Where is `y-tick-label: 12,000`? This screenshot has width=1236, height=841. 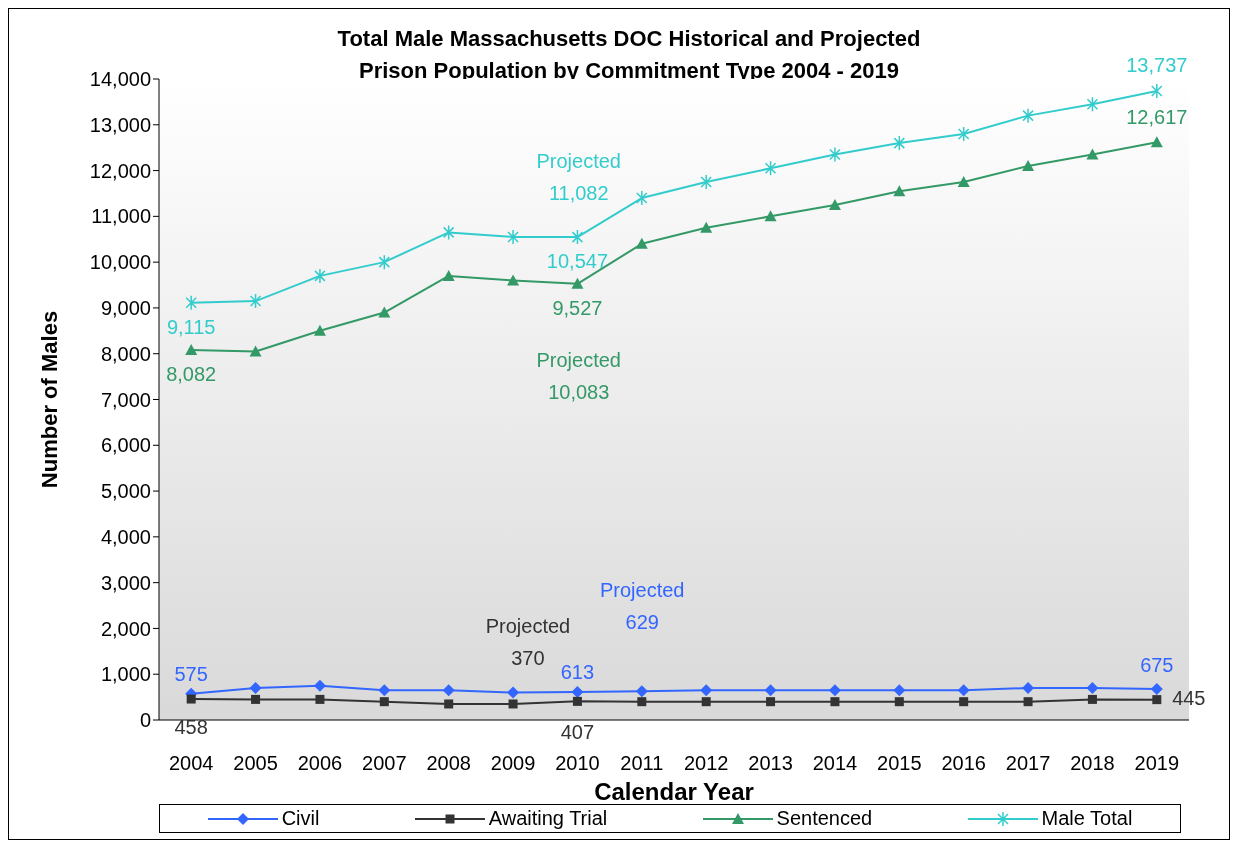
y-tick-label: 12,000 is located at coordinates (120, 170).